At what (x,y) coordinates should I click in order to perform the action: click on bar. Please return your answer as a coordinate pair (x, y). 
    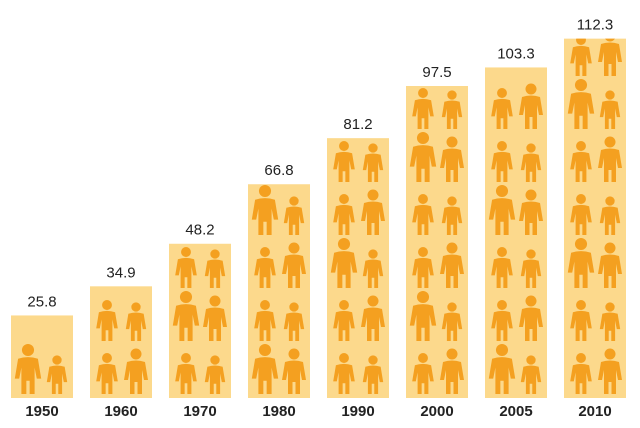
    Looking at the image, I should click on (437, 242).